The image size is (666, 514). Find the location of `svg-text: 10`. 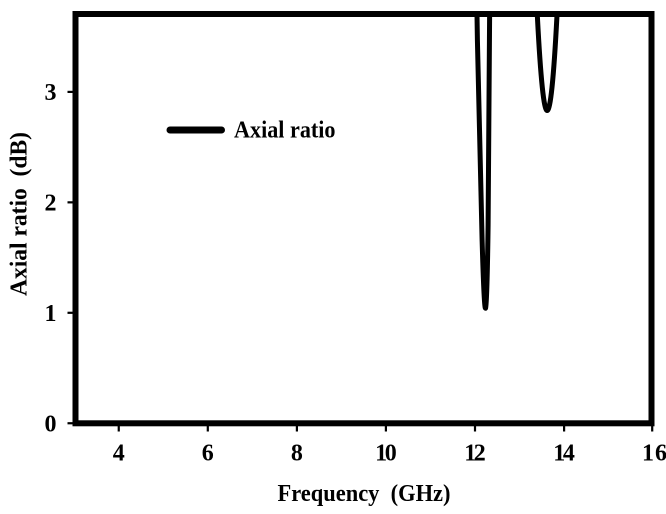

svg-text: 10 is located at coordinates (386, 454).